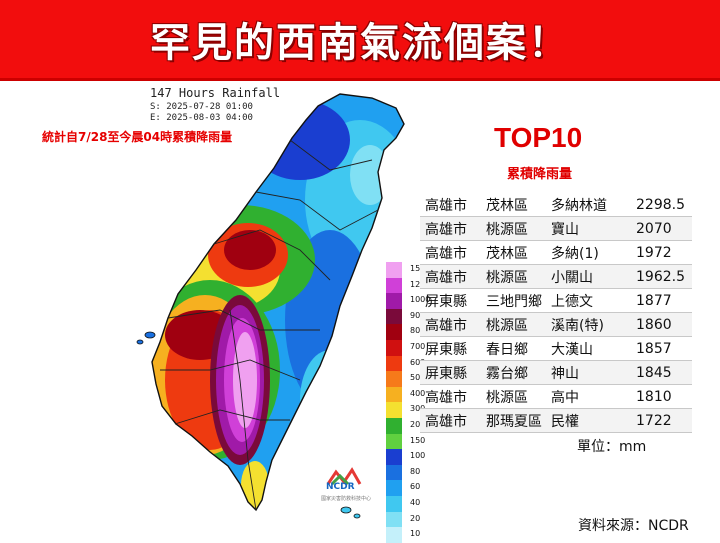 The height and width of the screenshot is (543, 720). I want to click on station-cell: 小關山, so click(588, 276).